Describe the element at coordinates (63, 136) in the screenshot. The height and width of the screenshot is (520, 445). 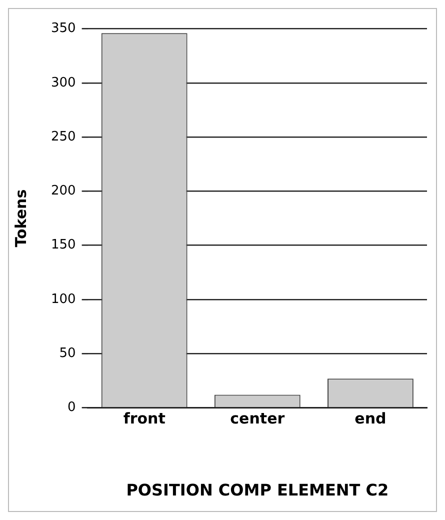
I see `y-tick-label: 250` at that location.